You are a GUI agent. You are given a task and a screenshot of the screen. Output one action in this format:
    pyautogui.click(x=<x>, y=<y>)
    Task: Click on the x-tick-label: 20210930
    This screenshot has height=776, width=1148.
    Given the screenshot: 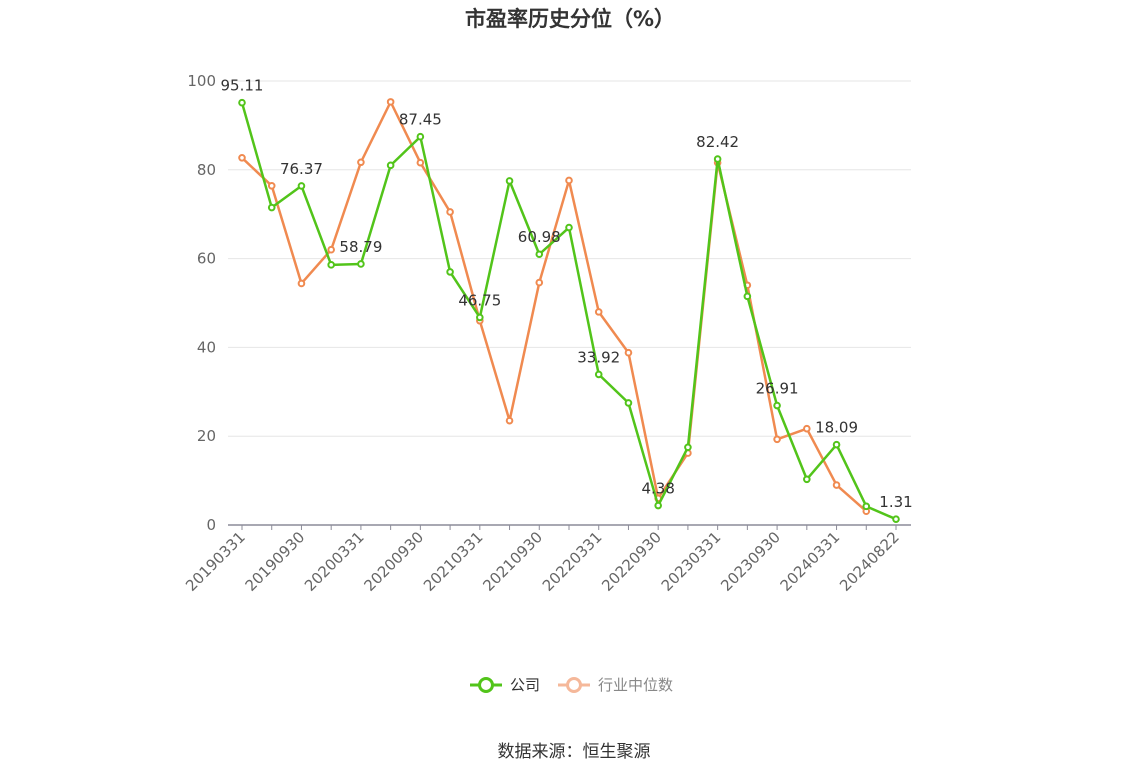 What is the action you would take?
    pyautogui.click(x=512, y=561)
    